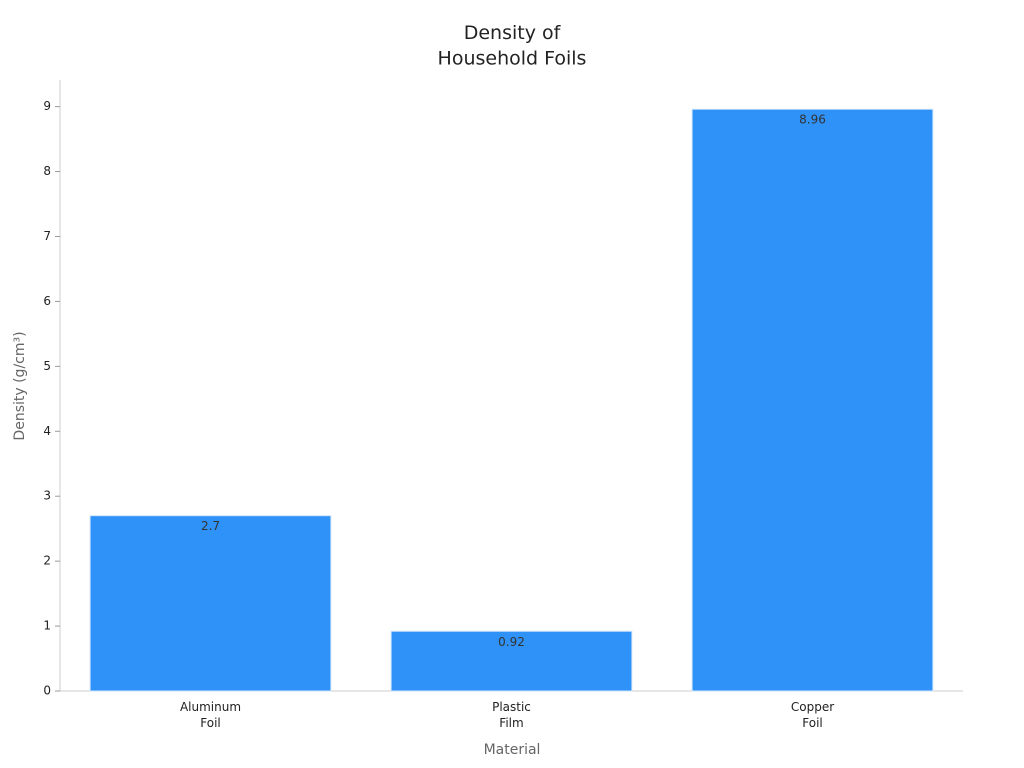 The width and height of the screenshot is (1024, 768). Describe the element at coordinates (47, 691) in the screenshot. I see `y-tick-label: 0` at that location.